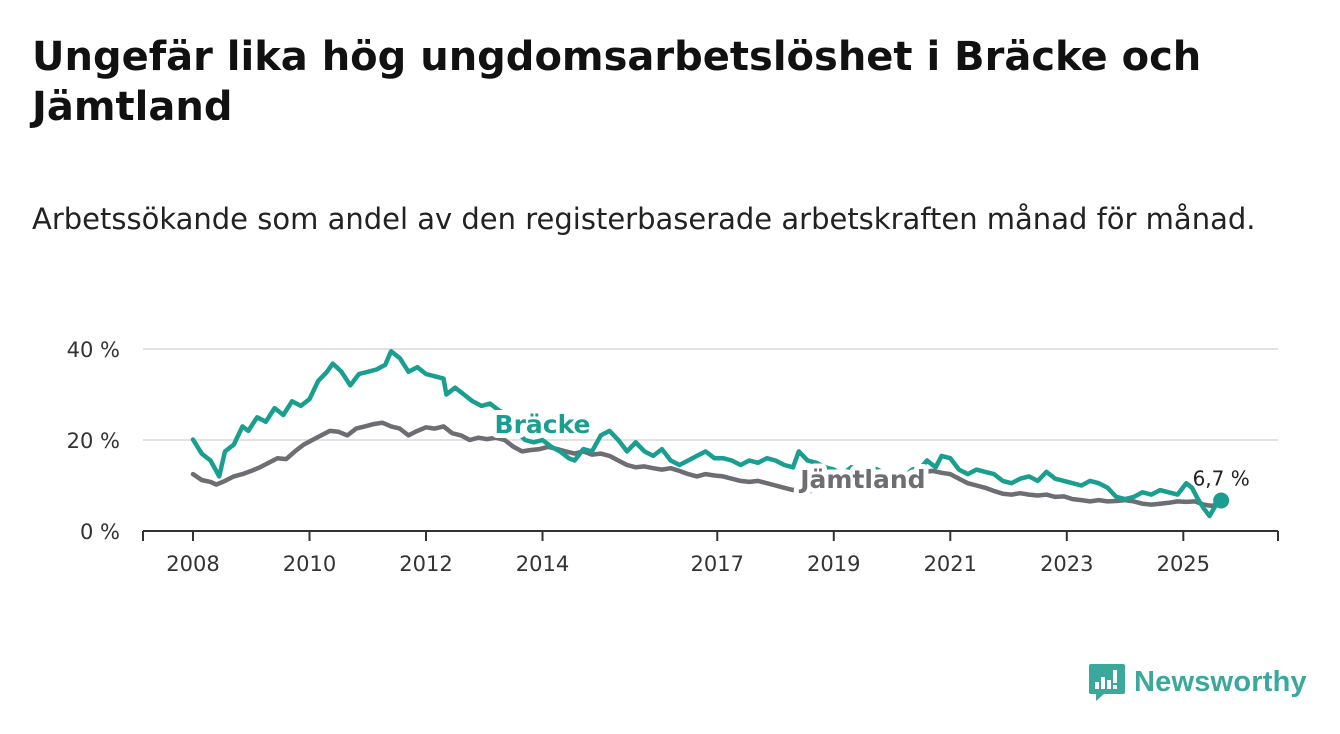  What do you see at coordinates (710, 394) in the screenshot?
I see `gridlines` at bounding box center [710, 394].